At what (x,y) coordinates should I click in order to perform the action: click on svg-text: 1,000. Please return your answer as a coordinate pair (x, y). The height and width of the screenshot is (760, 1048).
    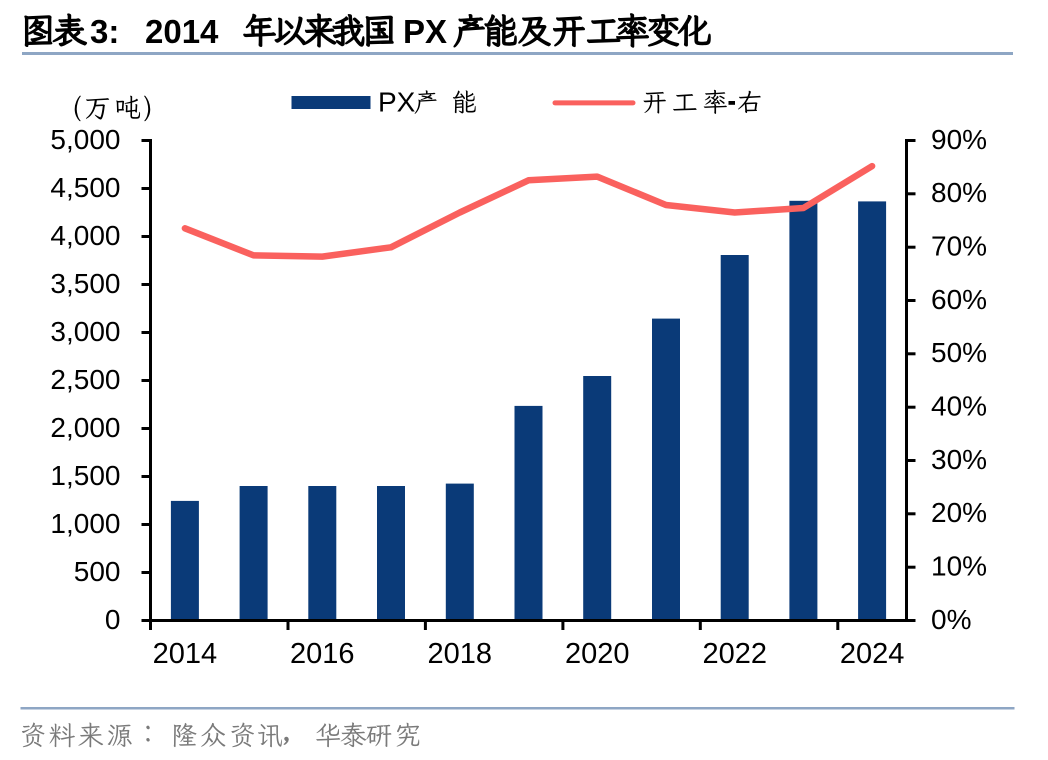
    Looking at the image, I should click on (85, 523).